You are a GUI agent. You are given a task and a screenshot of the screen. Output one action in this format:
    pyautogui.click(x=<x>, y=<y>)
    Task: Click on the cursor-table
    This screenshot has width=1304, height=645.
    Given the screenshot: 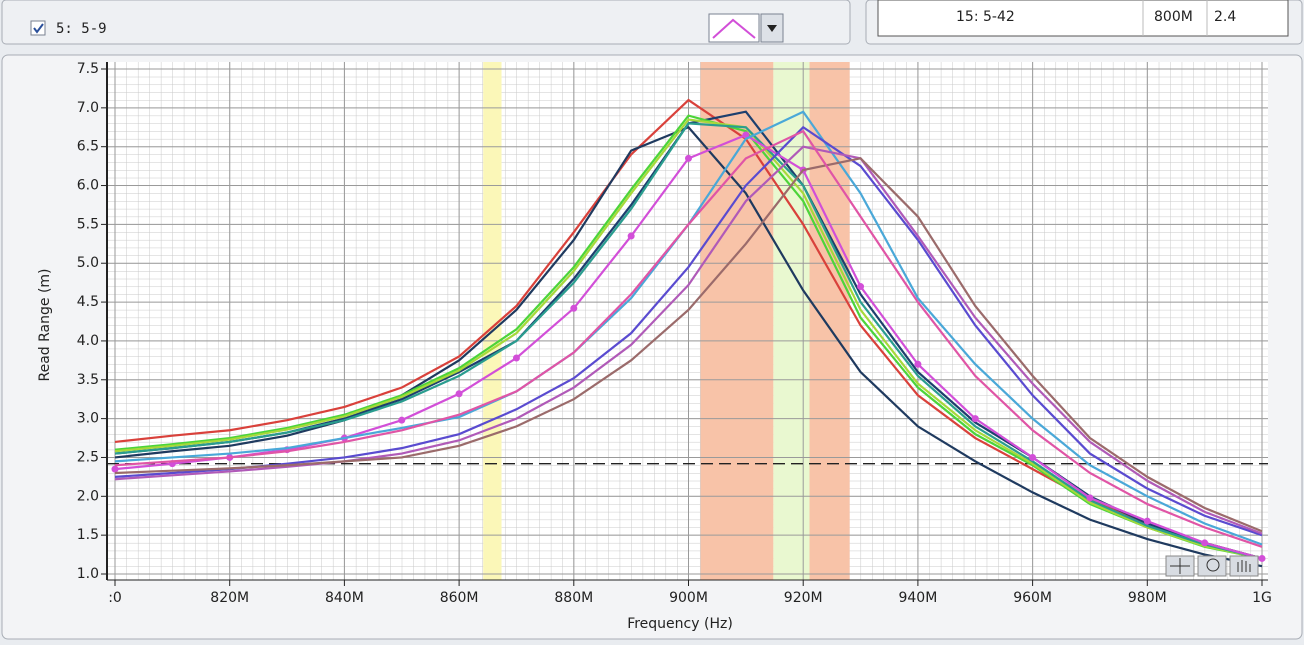 What is the action you would take?
    pyautogui.click(x=1083, y=18)
    